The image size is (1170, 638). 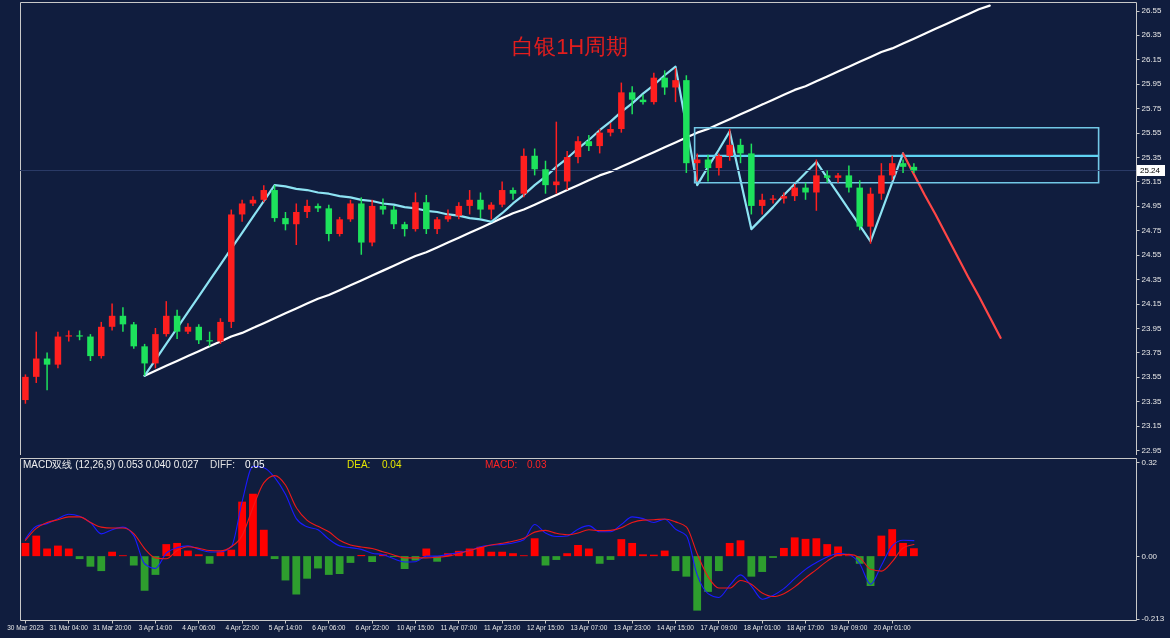 What do you see at coordinates (1149, 556) in the screenshot?
I see `y-tick-label: 0.00` at bounding box center [1149, 556].